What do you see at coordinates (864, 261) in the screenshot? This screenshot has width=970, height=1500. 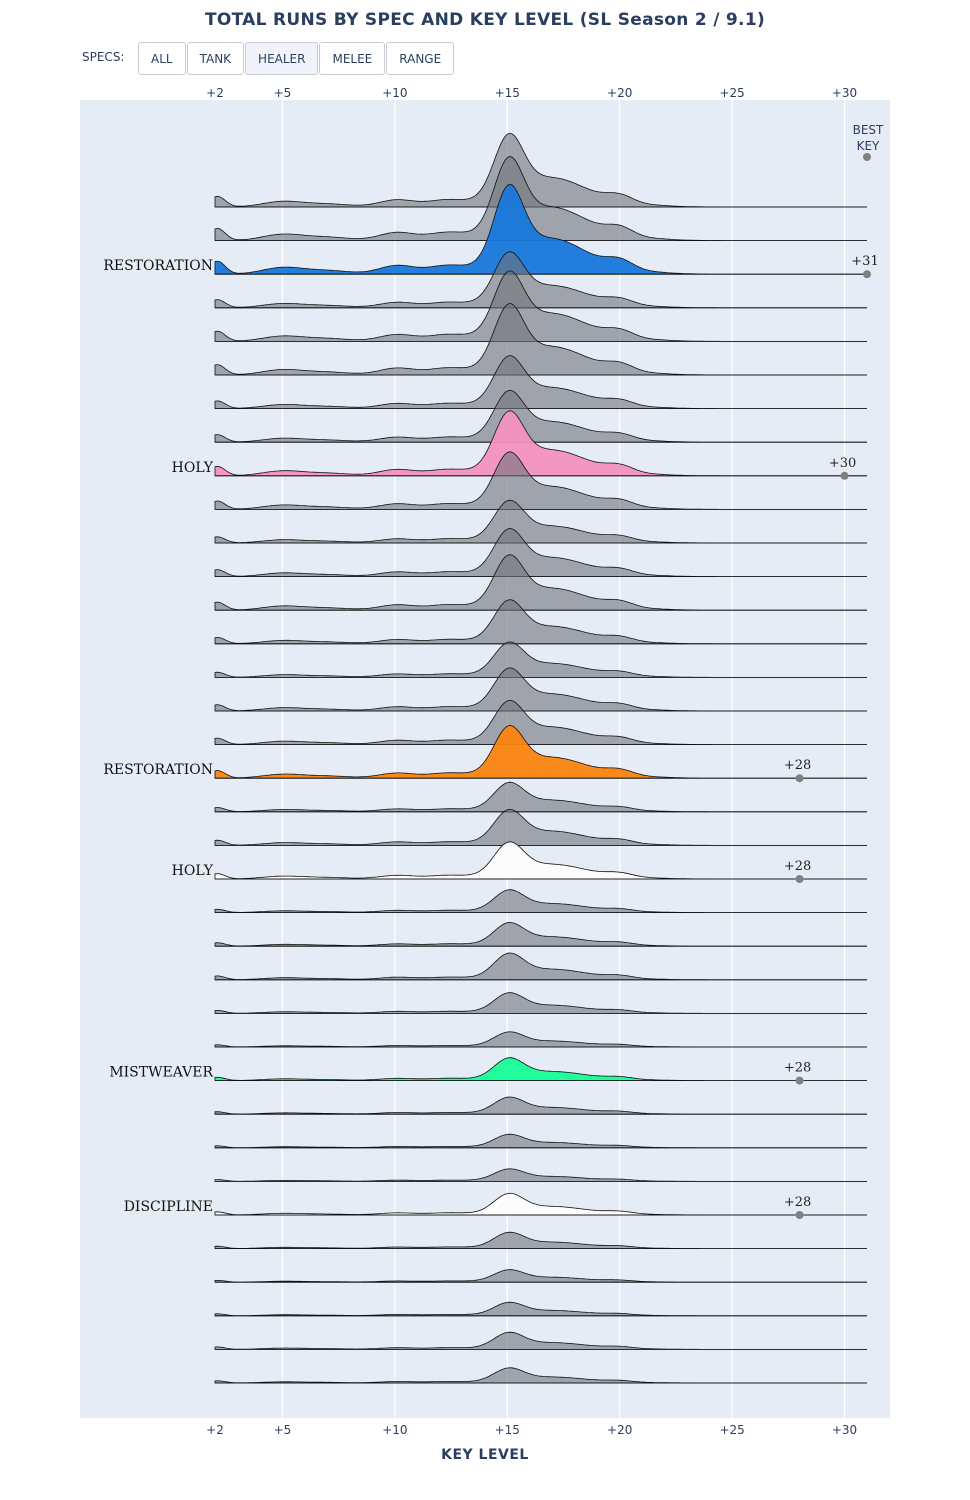 I see `best-key-label: +31` at bounding box center [864, 261].